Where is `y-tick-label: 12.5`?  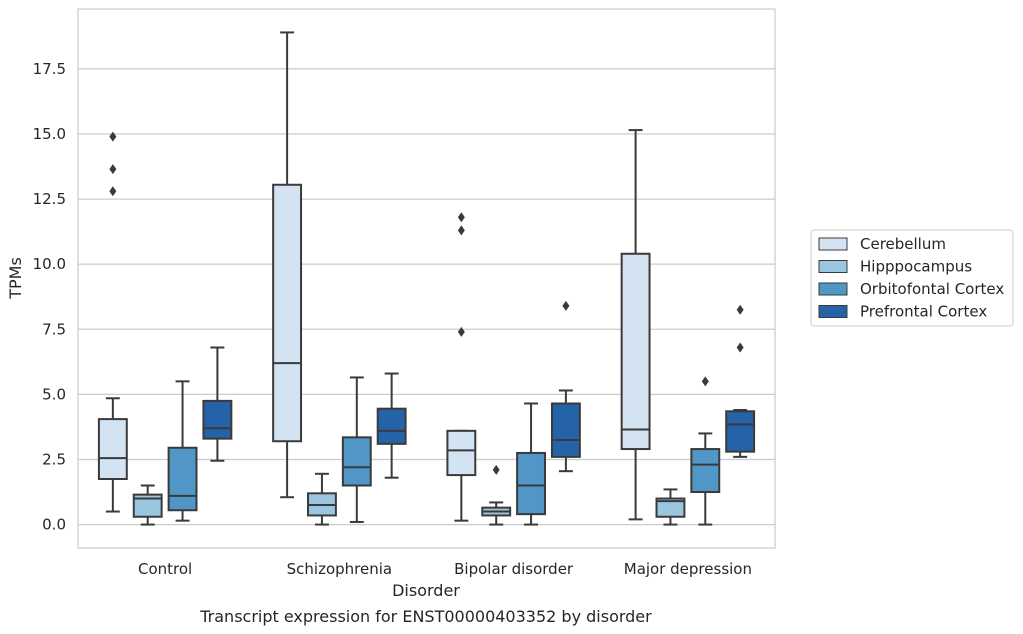 y-tick-label: 12.5 is located at coordinates (49, 199).